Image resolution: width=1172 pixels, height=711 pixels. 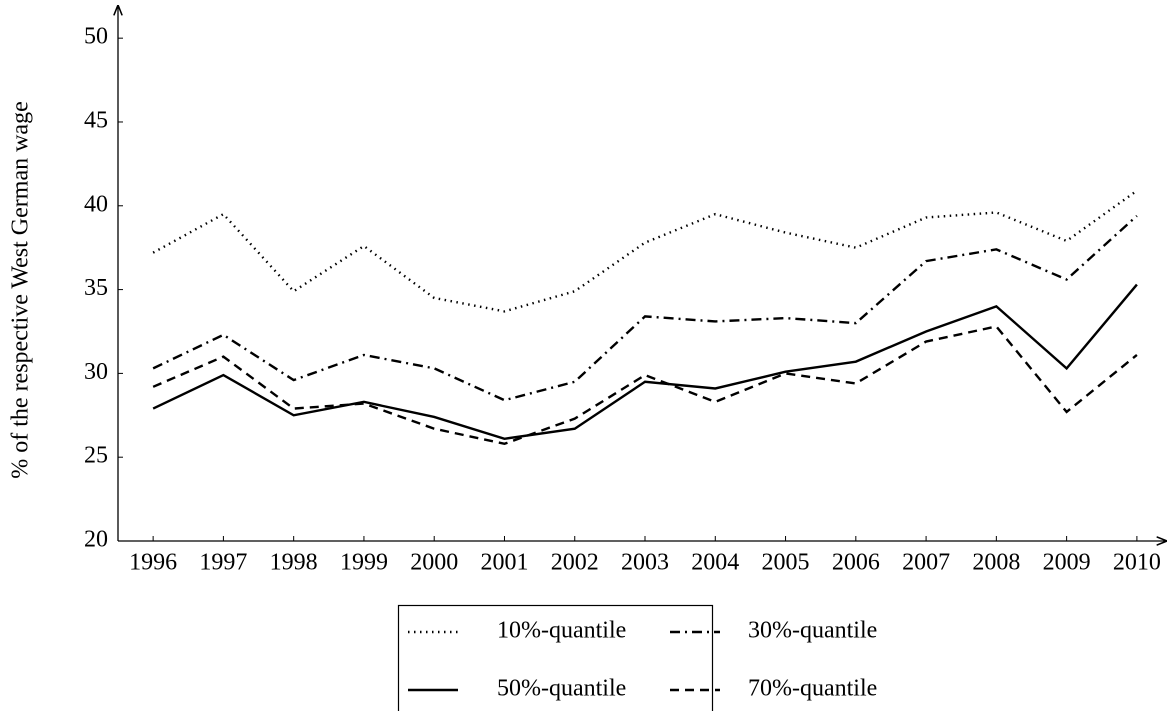 I want to click on y-tick-label: 40, so click(x=96, y=204).